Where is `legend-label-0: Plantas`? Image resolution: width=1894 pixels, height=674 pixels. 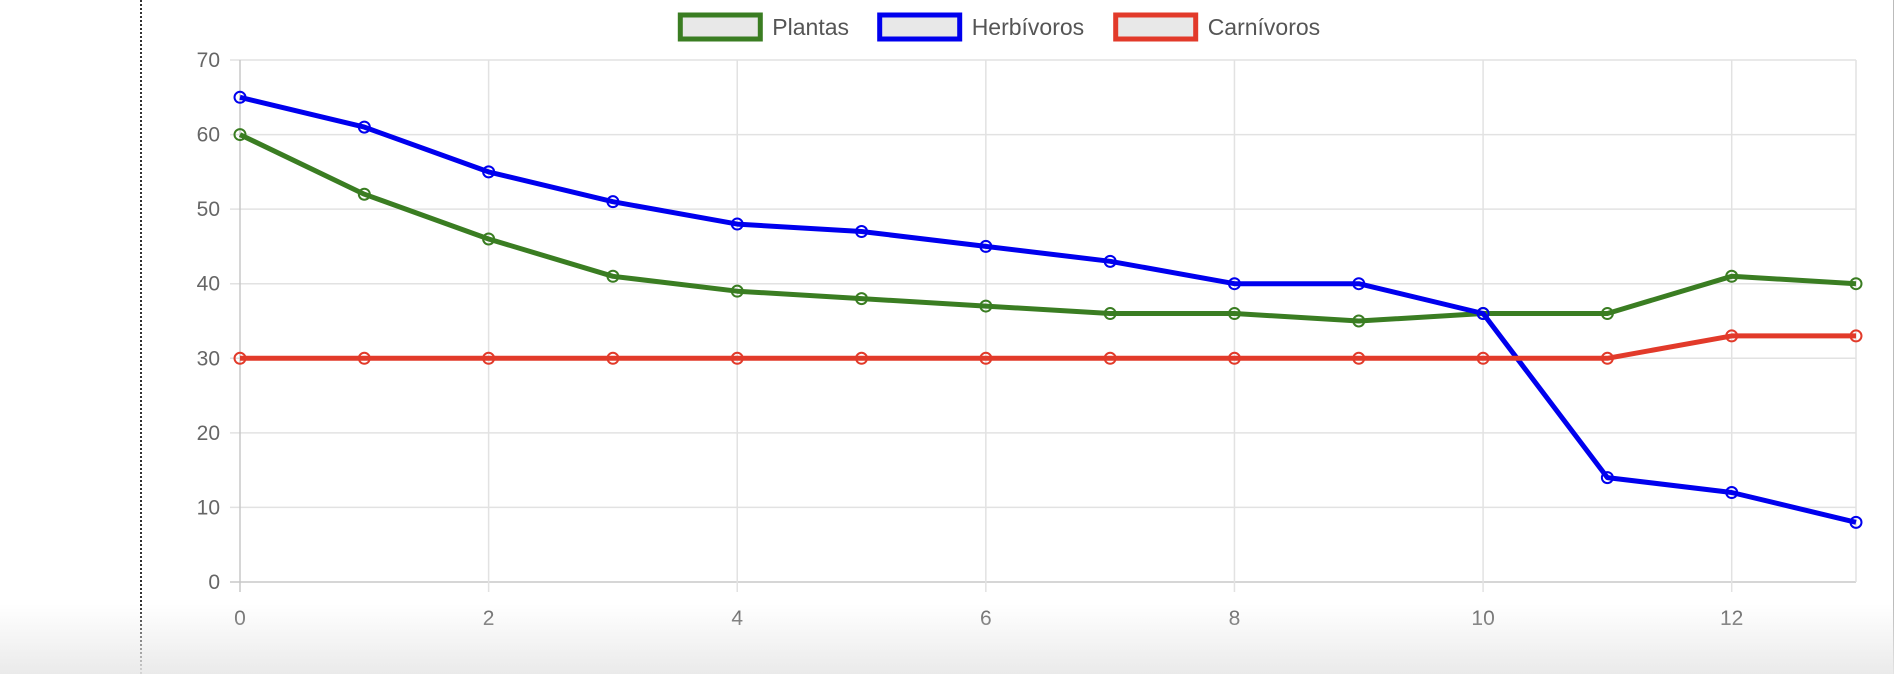
legend-label-0: Plantas is located at coordinates (810, 27).